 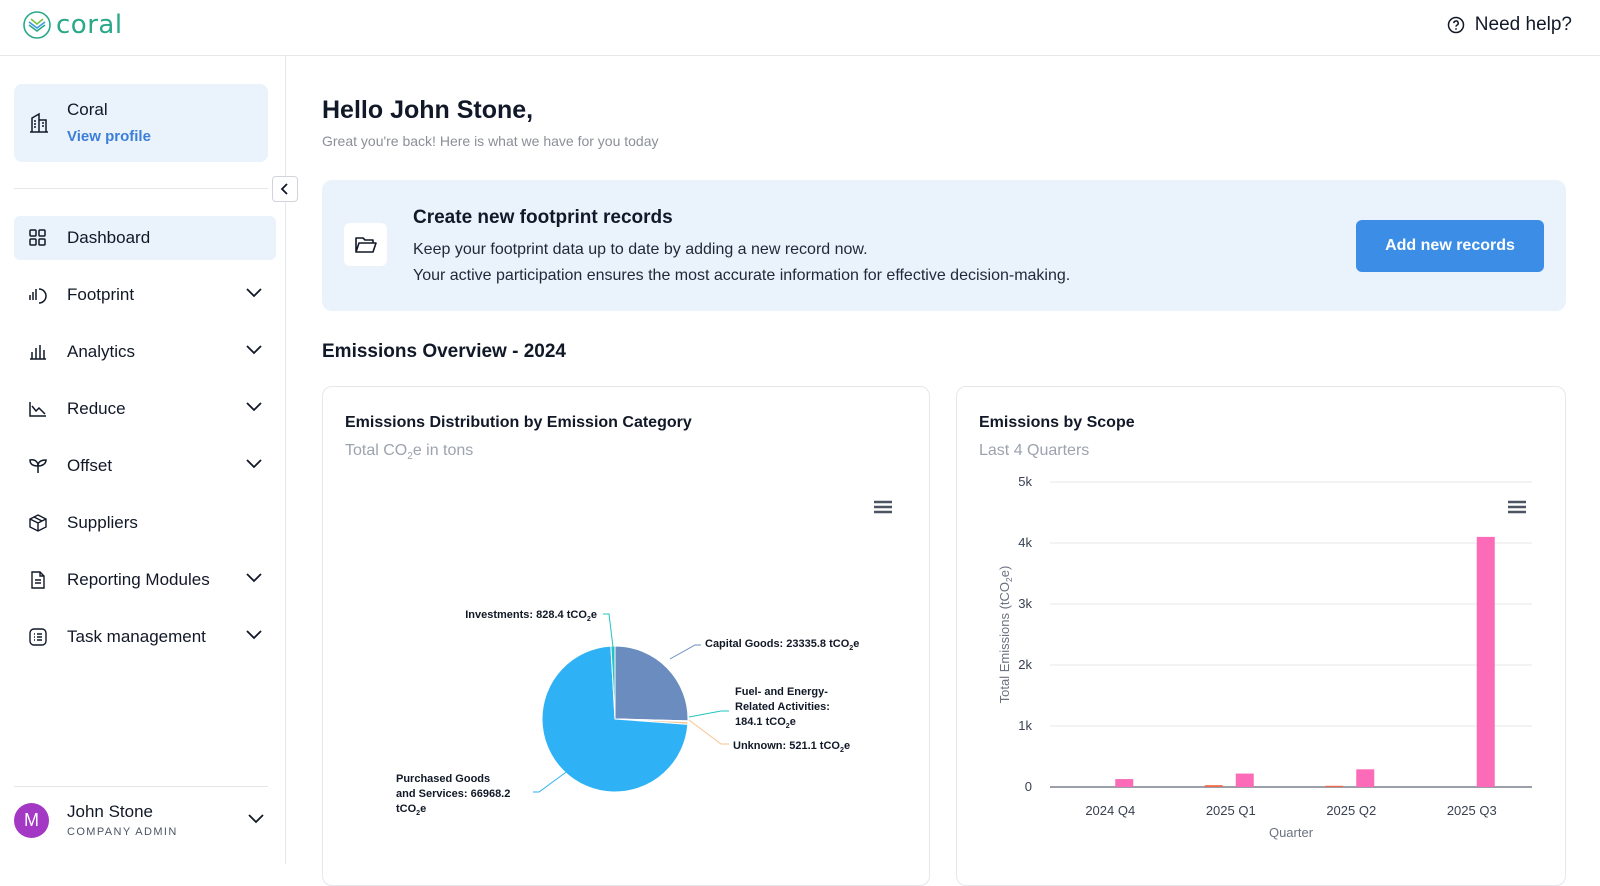 I want to click on sidebar-item-label: Offset, so click(x=90, y=465).